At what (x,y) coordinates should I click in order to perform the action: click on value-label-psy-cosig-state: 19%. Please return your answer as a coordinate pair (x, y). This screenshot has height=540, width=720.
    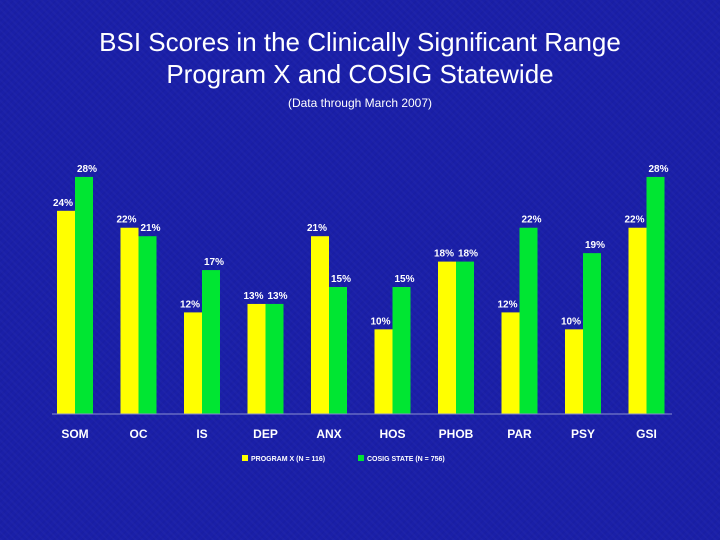
    Looking at the image, I should click on (595, 245).